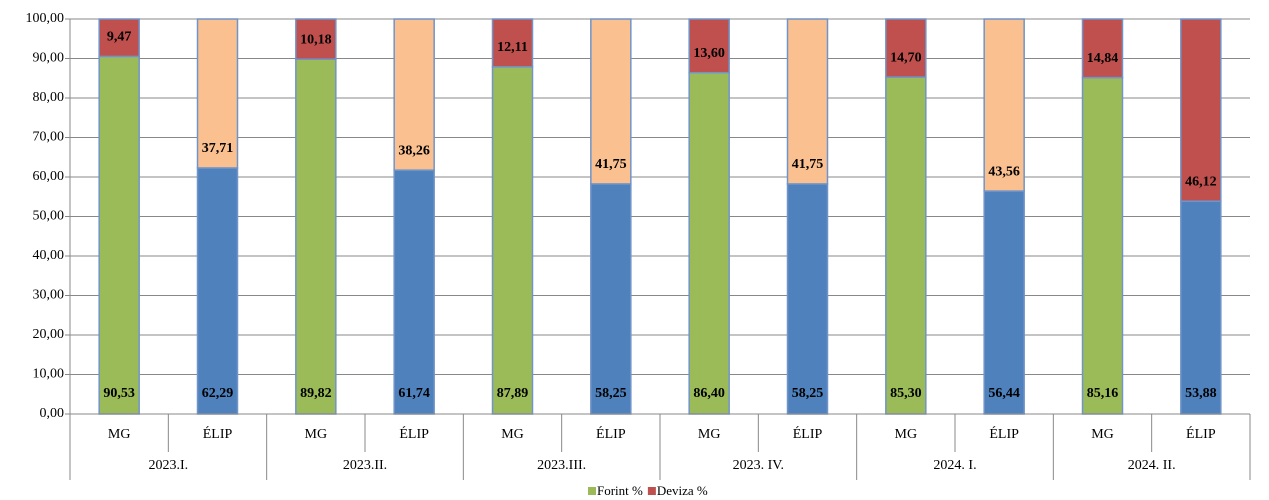 The height and width of the screenshot is (500, 1269). I want to click on value-label: 38,26, so click(414, 150).